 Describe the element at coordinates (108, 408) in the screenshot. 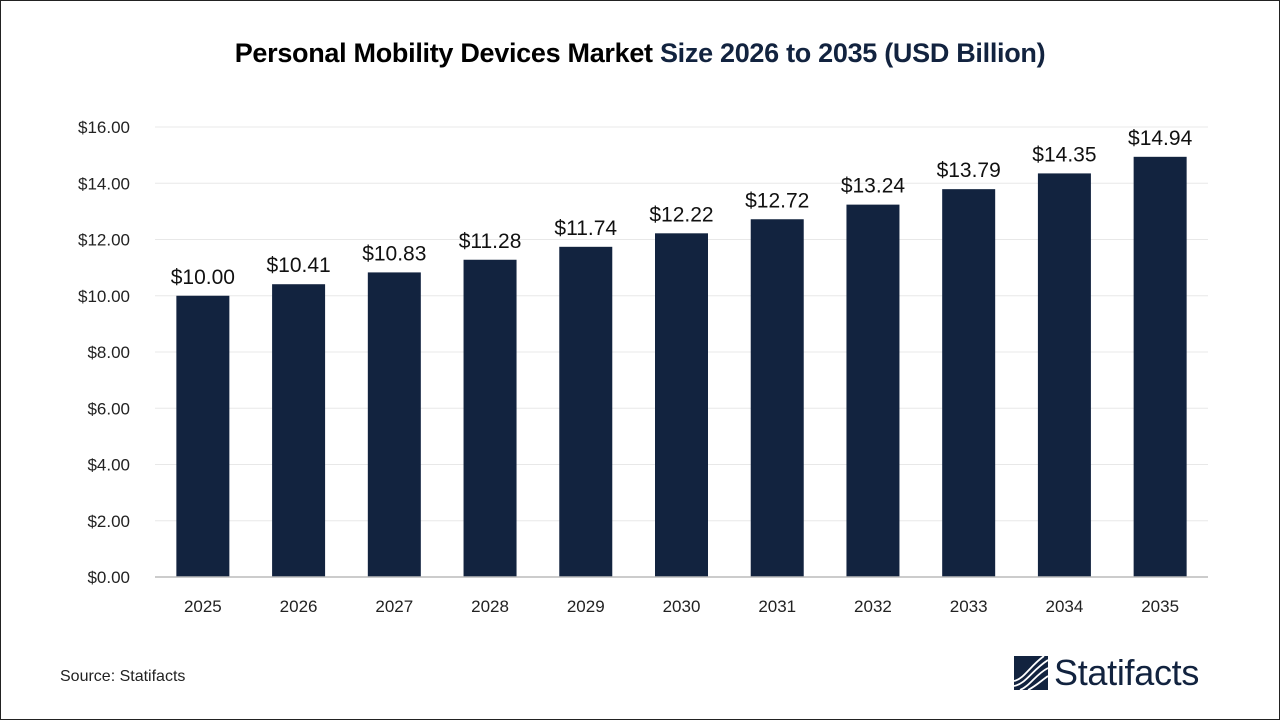

I see `y-tick-label: $6.00` at that location.